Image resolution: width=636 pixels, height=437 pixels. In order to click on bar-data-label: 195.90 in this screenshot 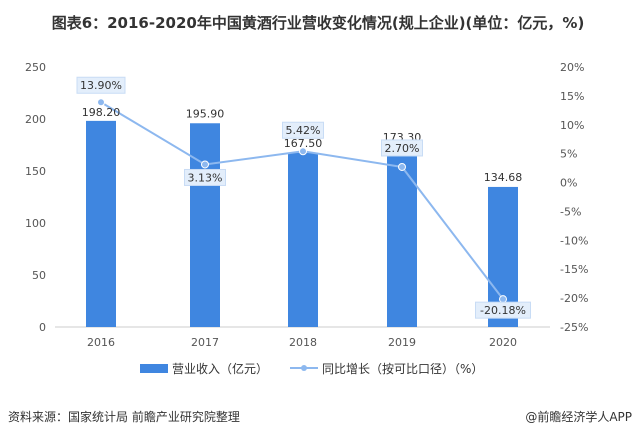, I will do `click(205, 113)`.